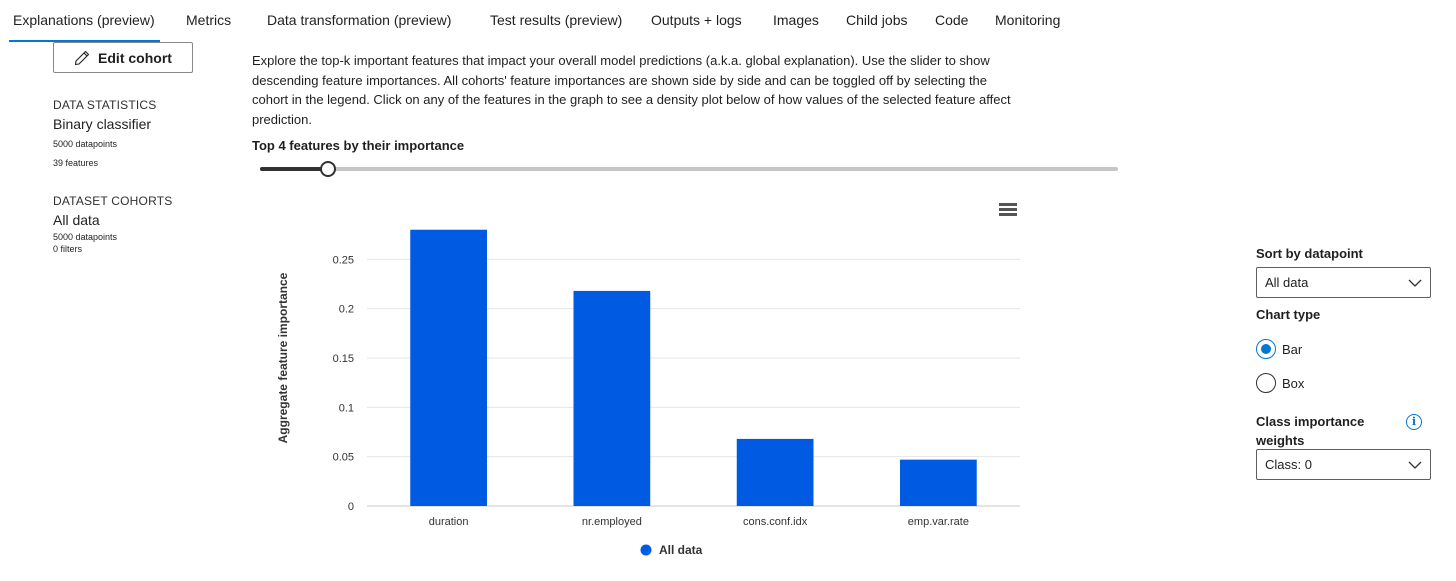 The height and width of the screenshot is (581, 1456). What do you see at coordinates (612, 398) in the screenshot?
I see `bar-nr-employed` at bounding box center [612, 398].